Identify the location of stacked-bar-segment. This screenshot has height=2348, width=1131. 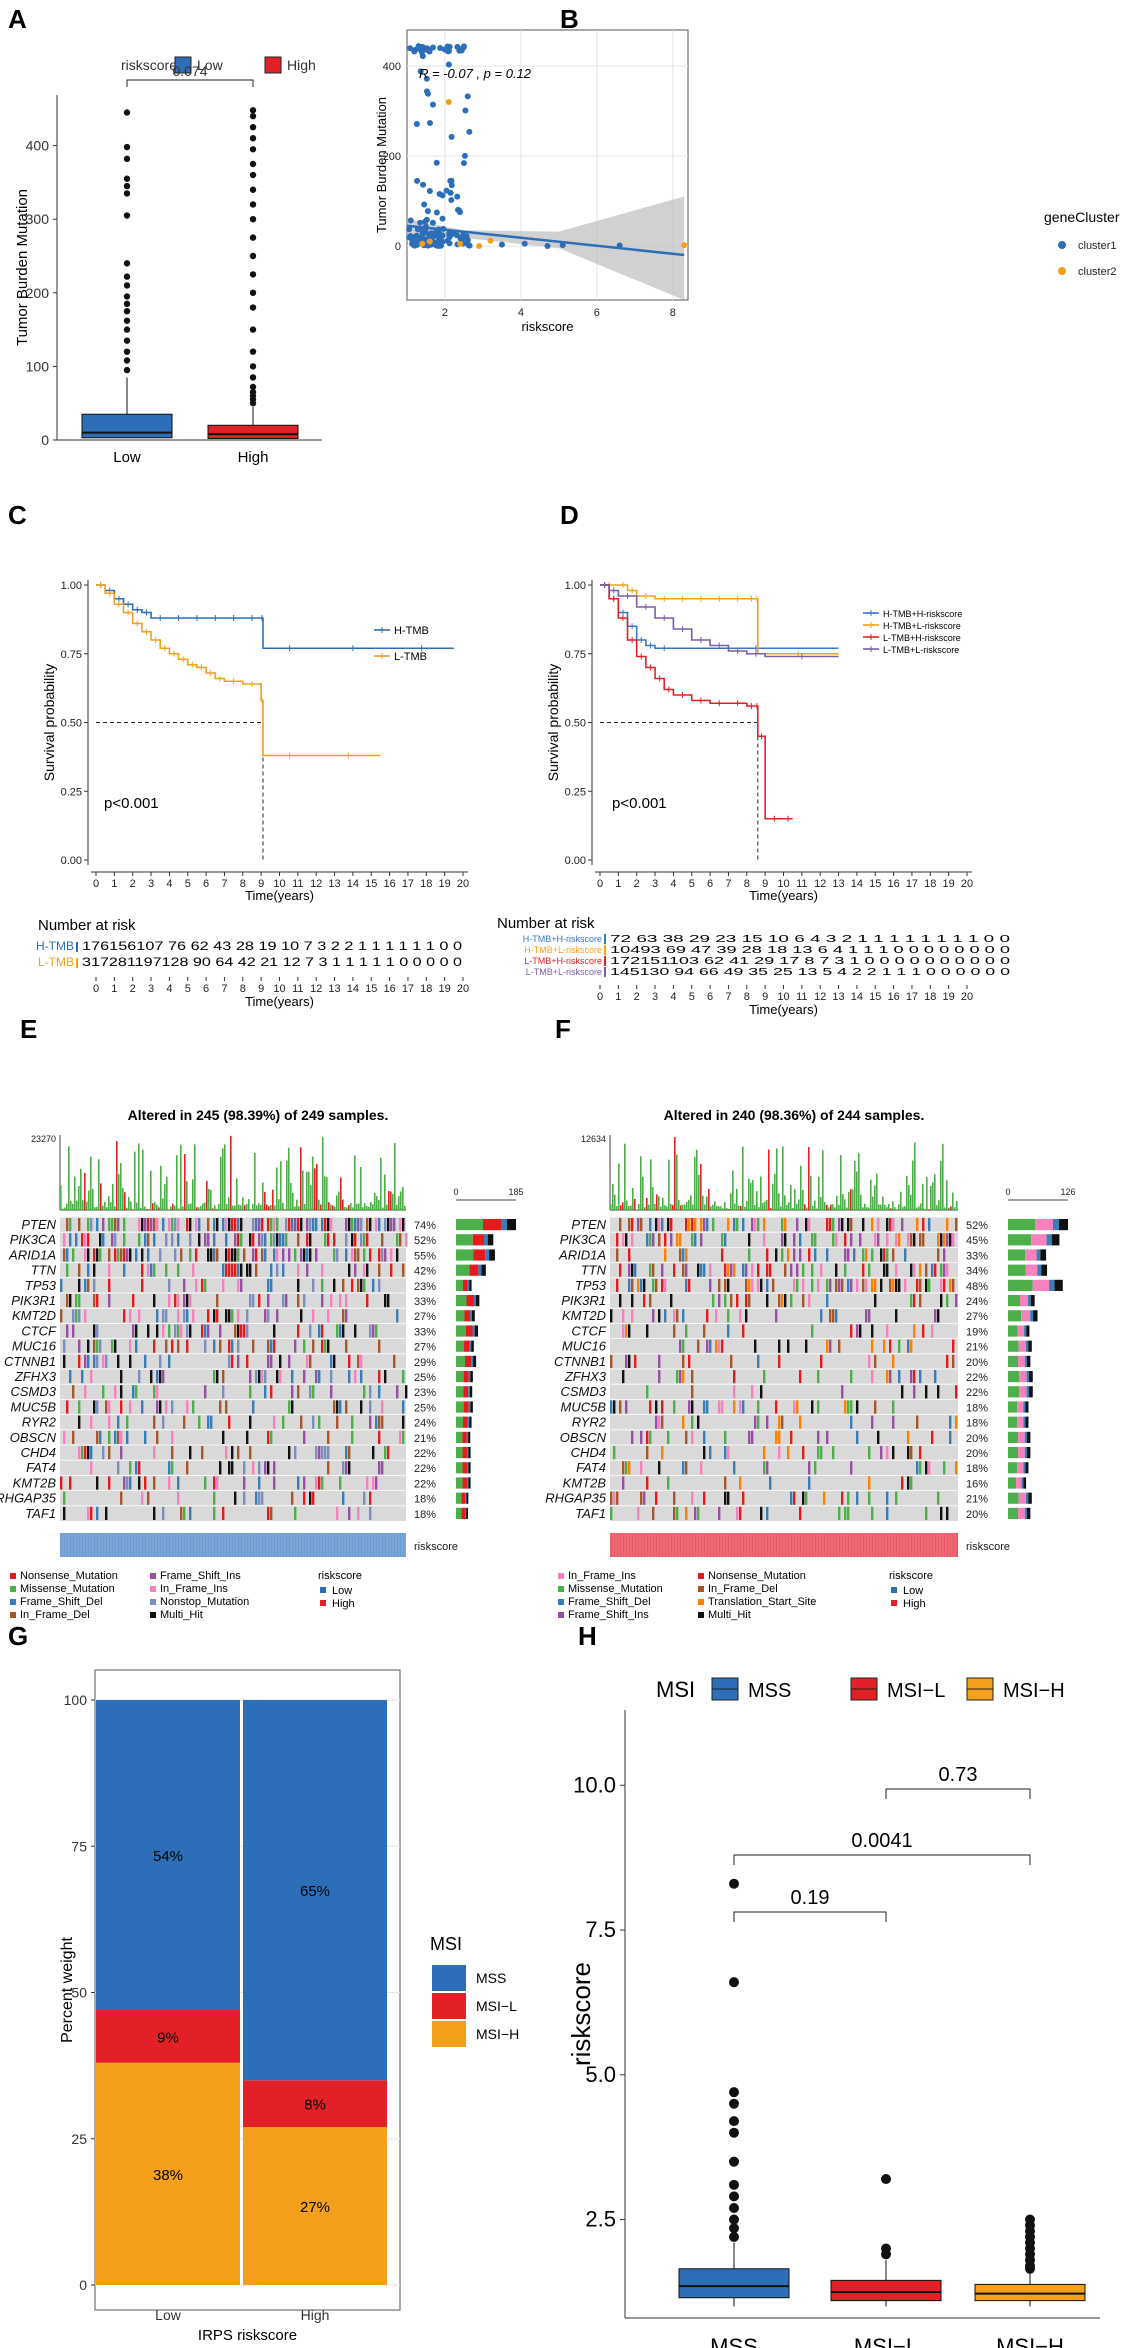
(315, 2104).